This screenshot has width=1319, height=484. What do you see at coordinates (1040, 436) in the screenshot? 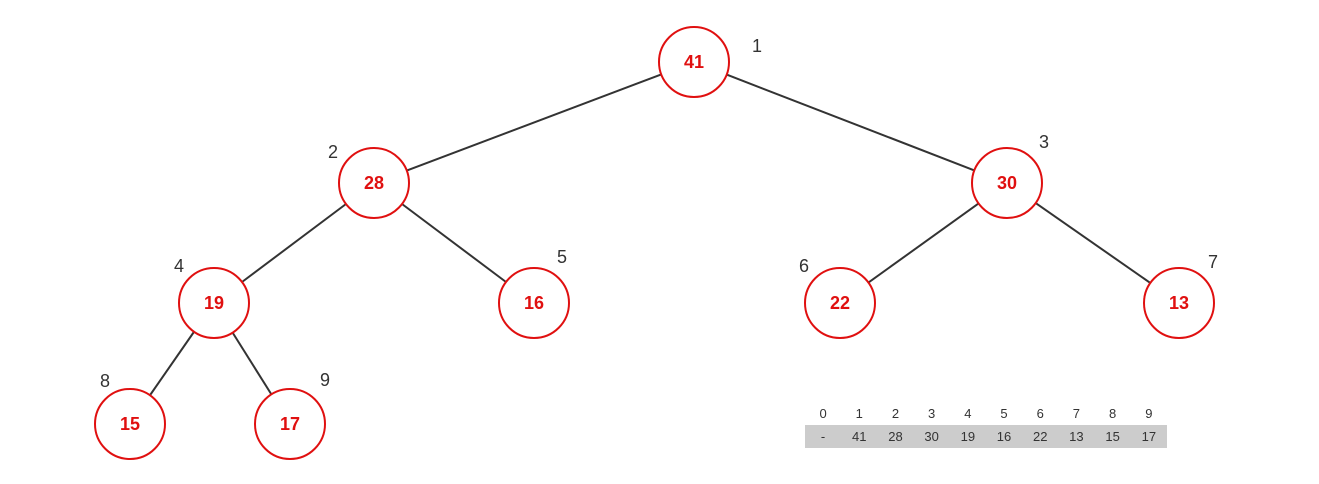
I see `array-value-cell: 22` at bounding box center [1040, 436].